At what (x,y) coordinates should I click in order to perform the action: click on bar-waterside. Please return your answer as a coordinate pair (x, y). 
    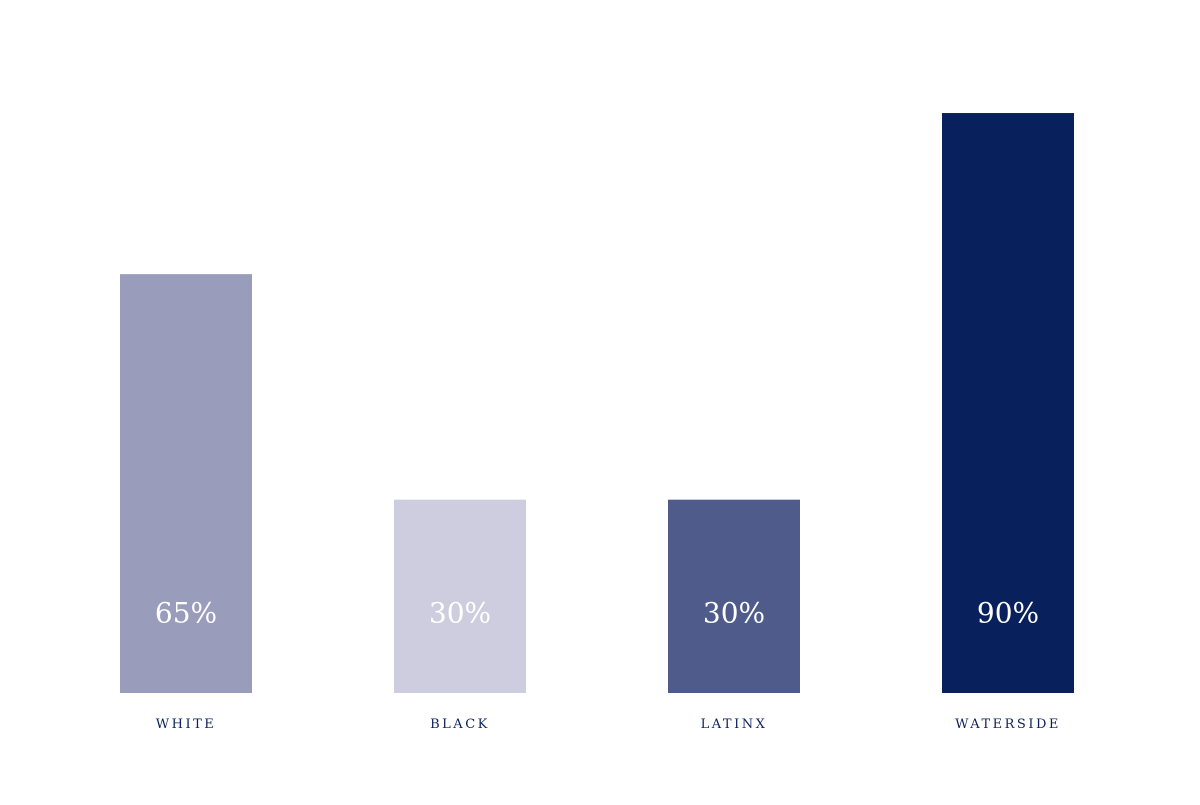
    Looking at the image, I should click on (1008, 403).